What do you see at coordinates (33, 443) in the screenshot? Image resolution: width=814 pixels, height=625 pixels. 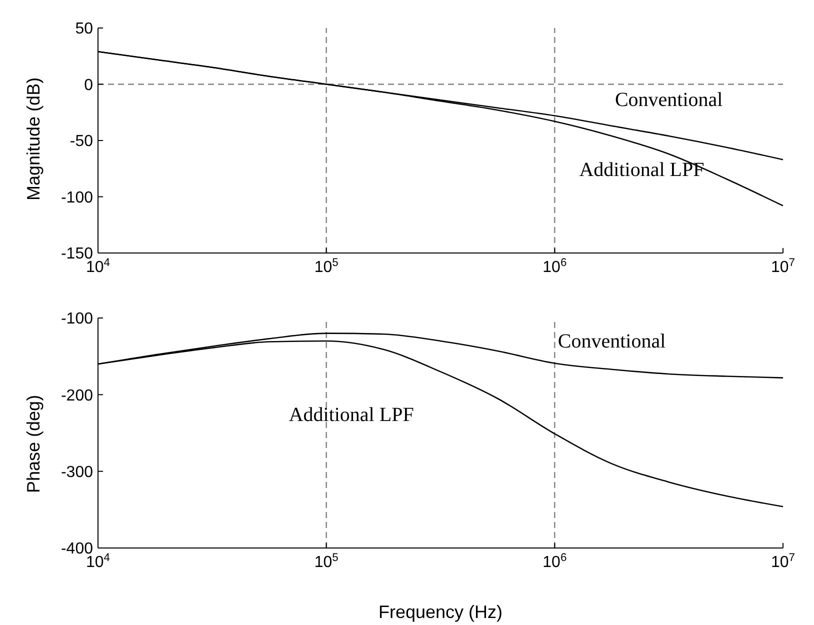 I see `y-axis-title: Phase (deg)` at bounding box center [33, 443].